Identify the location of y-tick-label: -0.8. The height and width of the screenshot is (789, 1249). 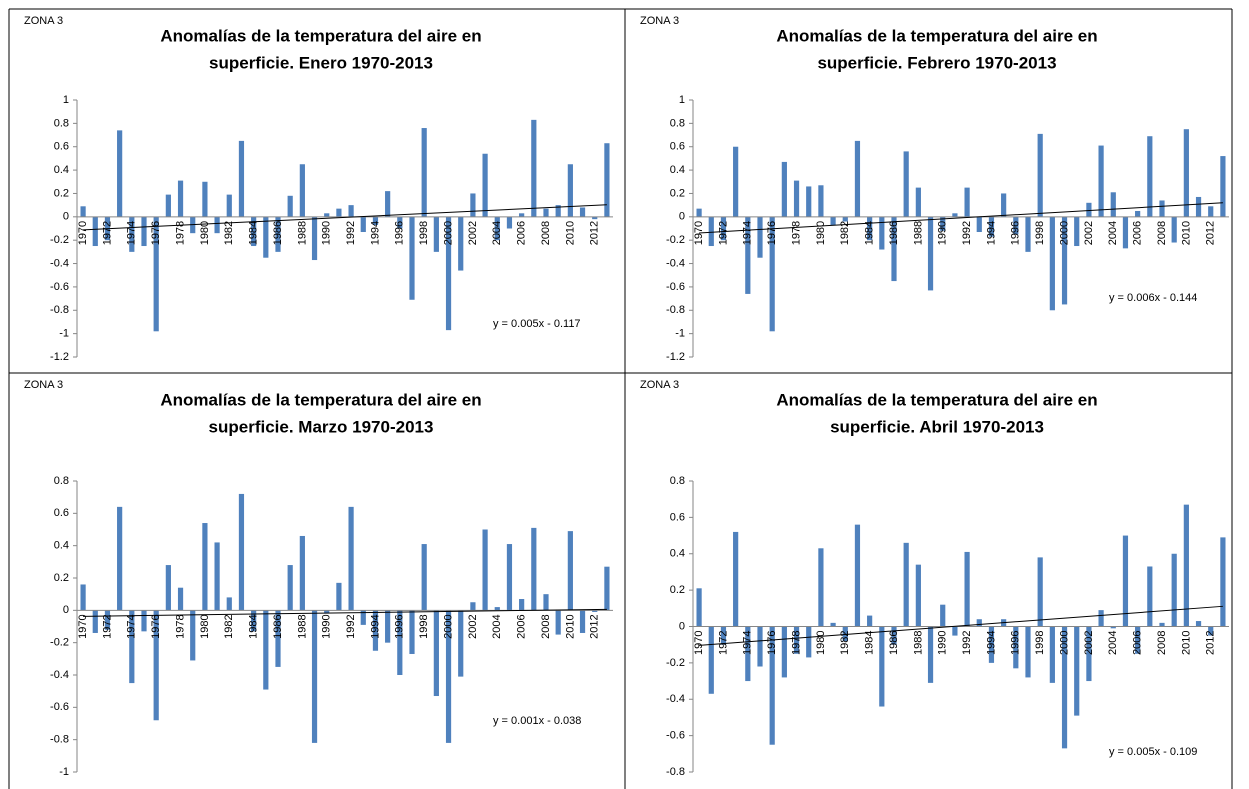
(675, 310).